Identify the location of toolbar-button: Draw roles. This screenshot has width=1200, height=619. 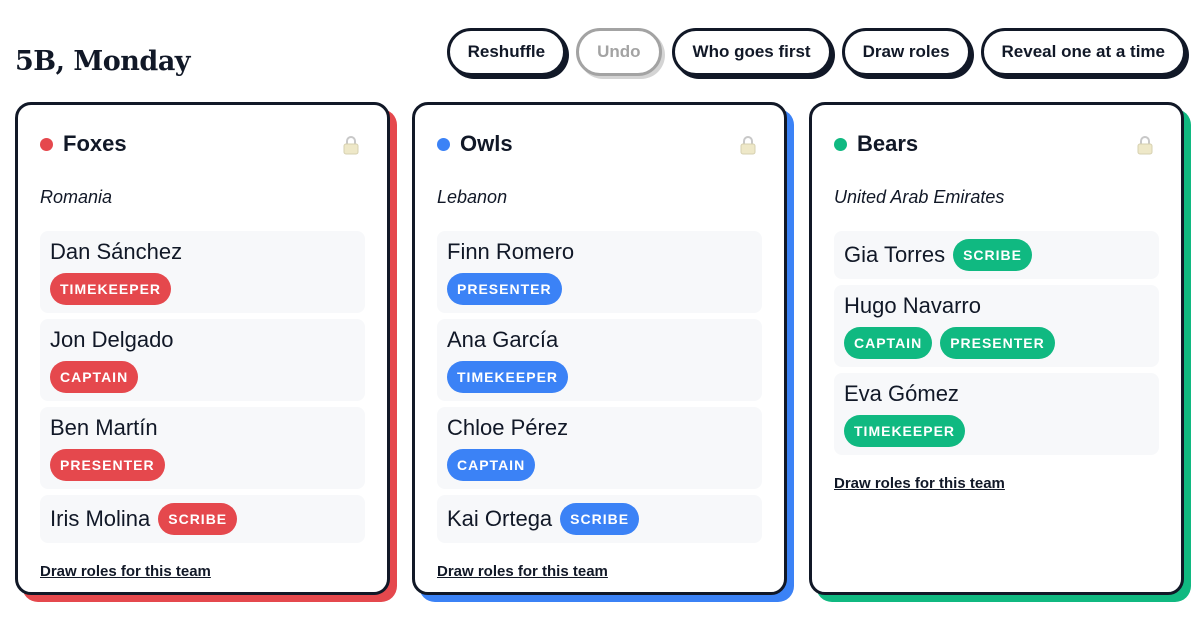
(906, 52).